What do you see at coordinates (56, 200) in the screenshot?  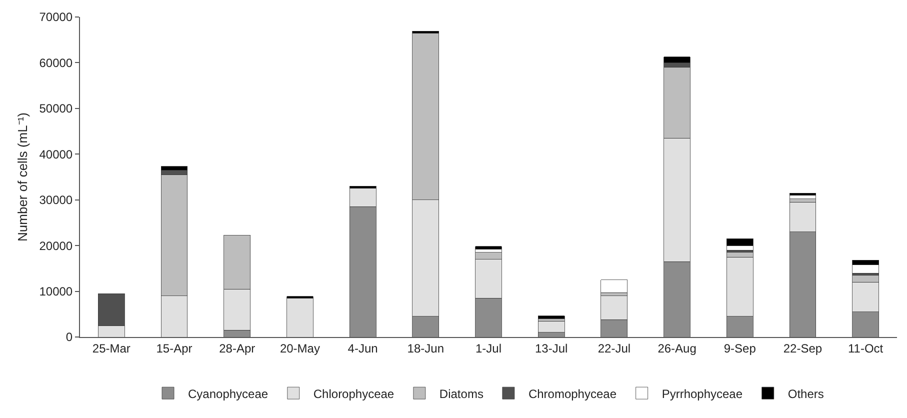 I see `y-tick-label: 30000` at bounding box center [56, 200].